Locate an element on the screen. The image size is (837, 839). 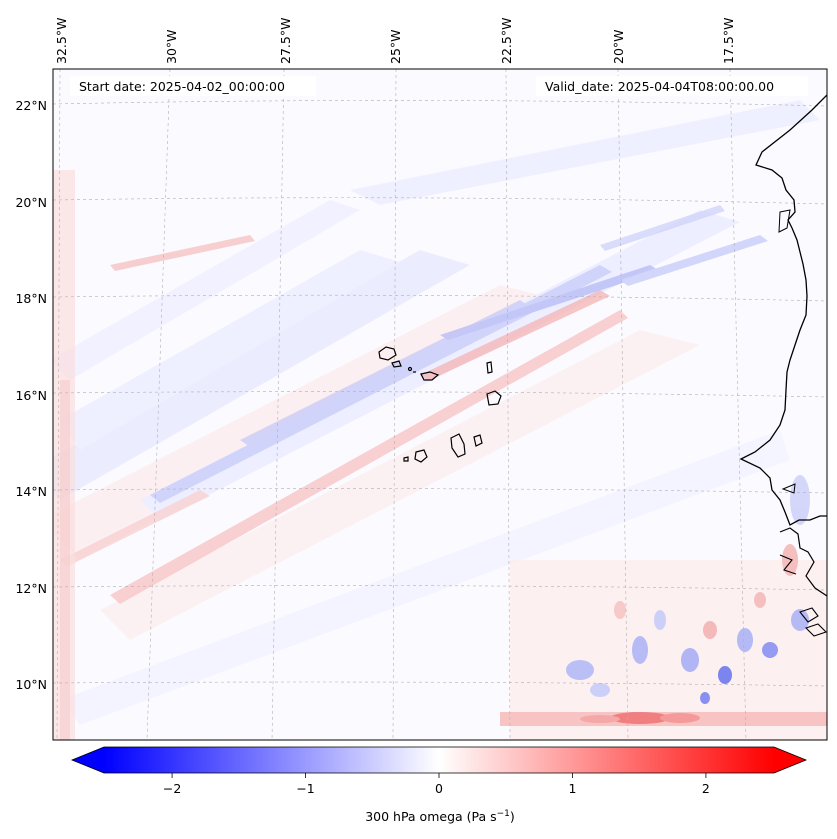
island-boa-vista is located at coordinates (494, 398).